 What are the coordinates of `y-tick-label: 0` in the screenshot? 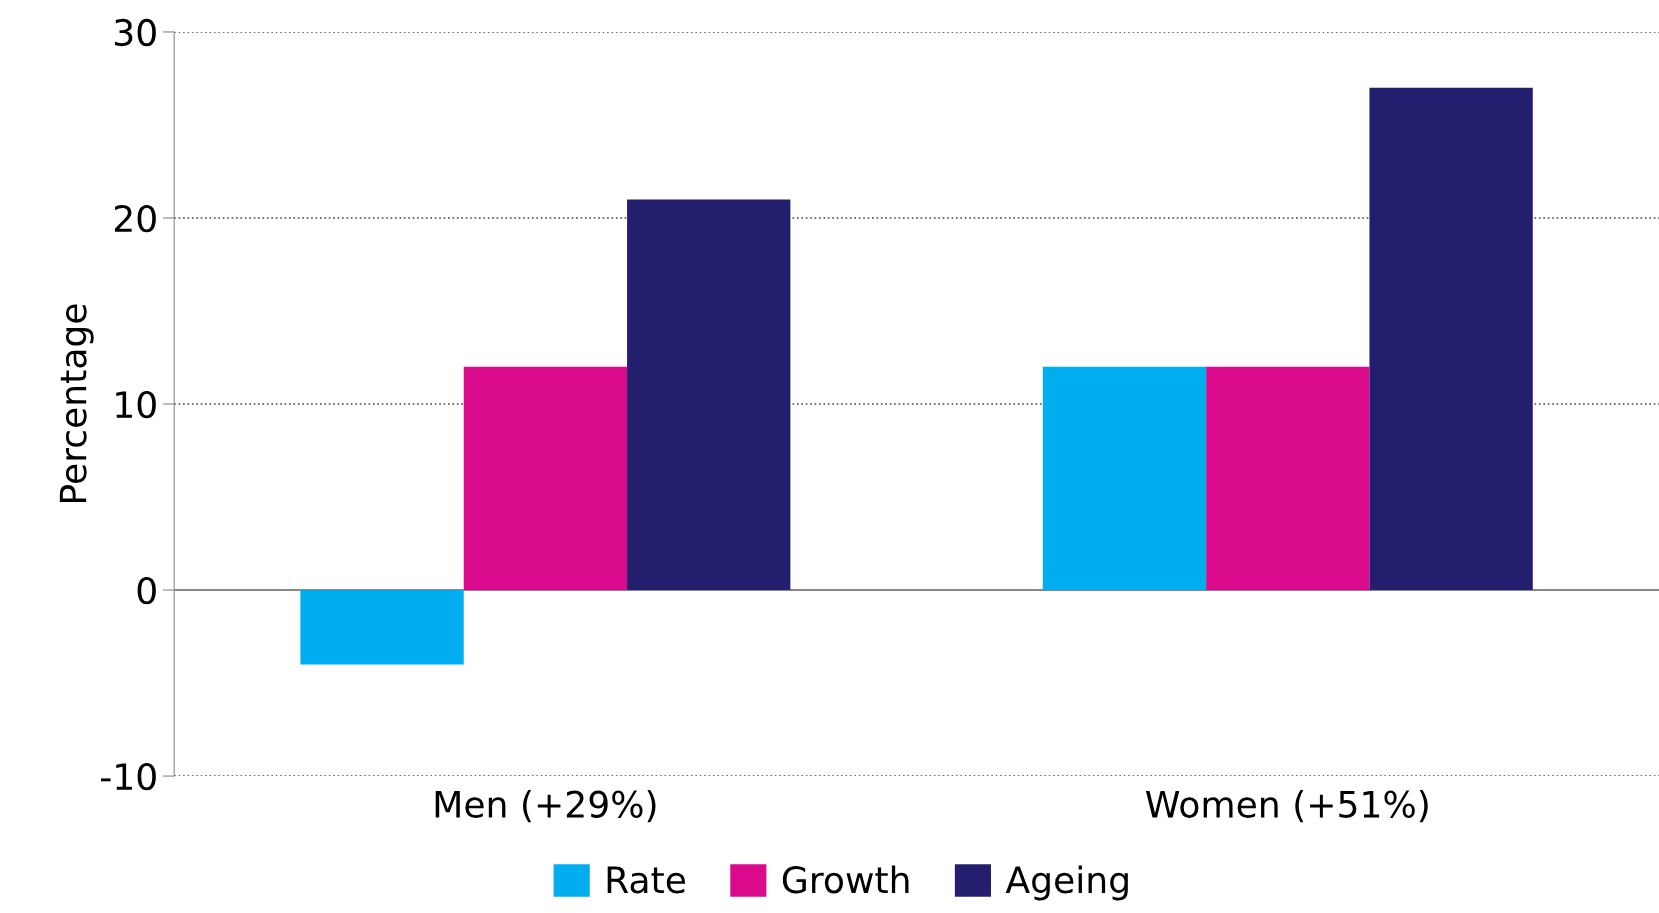 It's located at (146, 590).